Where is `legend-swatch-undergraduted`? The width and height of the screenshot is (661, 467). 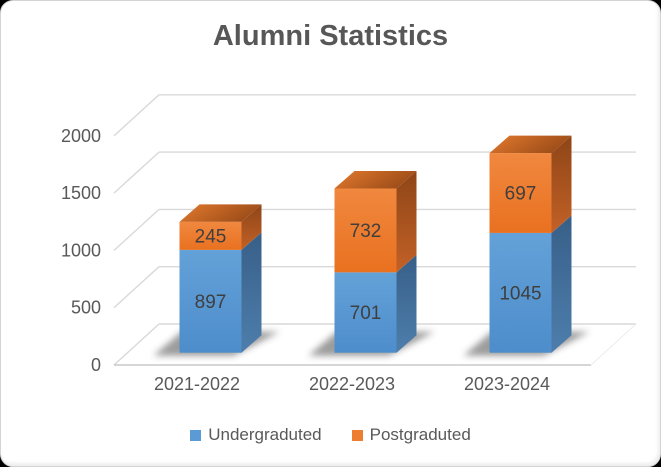 legend-swatch-undergraduted is located at coordinates (196, 435).